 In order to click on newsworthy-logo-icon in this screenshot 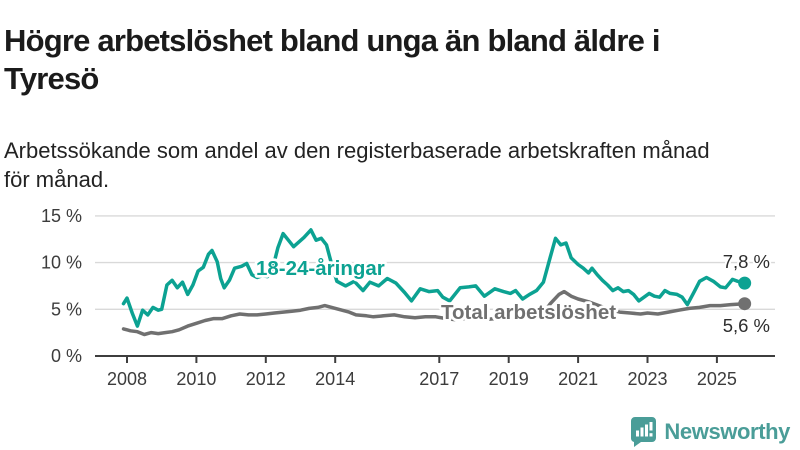, I will do `click(644, 432)`.